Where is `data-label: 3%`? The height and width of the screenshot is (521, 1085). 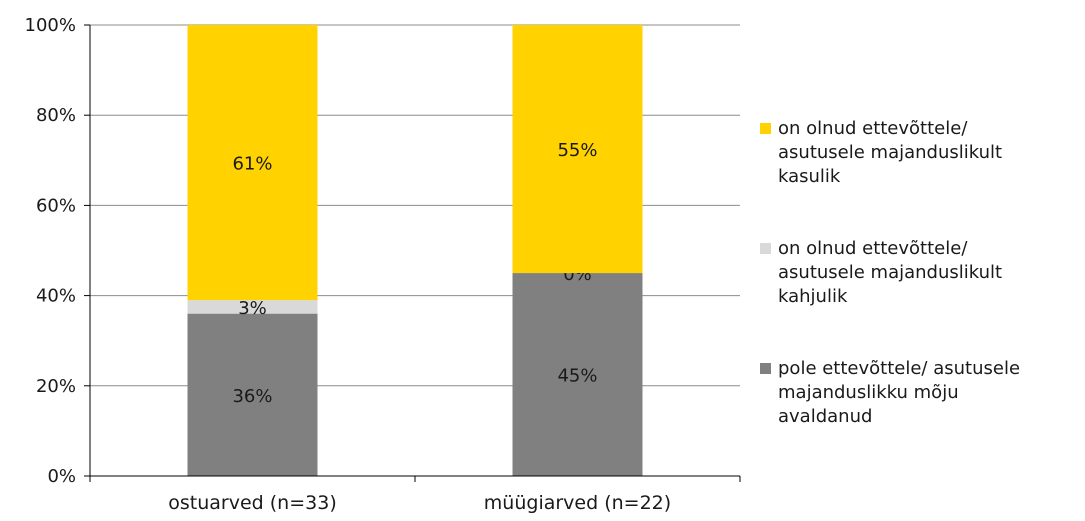 data-label: 3% is located at coordinates (252, 308).